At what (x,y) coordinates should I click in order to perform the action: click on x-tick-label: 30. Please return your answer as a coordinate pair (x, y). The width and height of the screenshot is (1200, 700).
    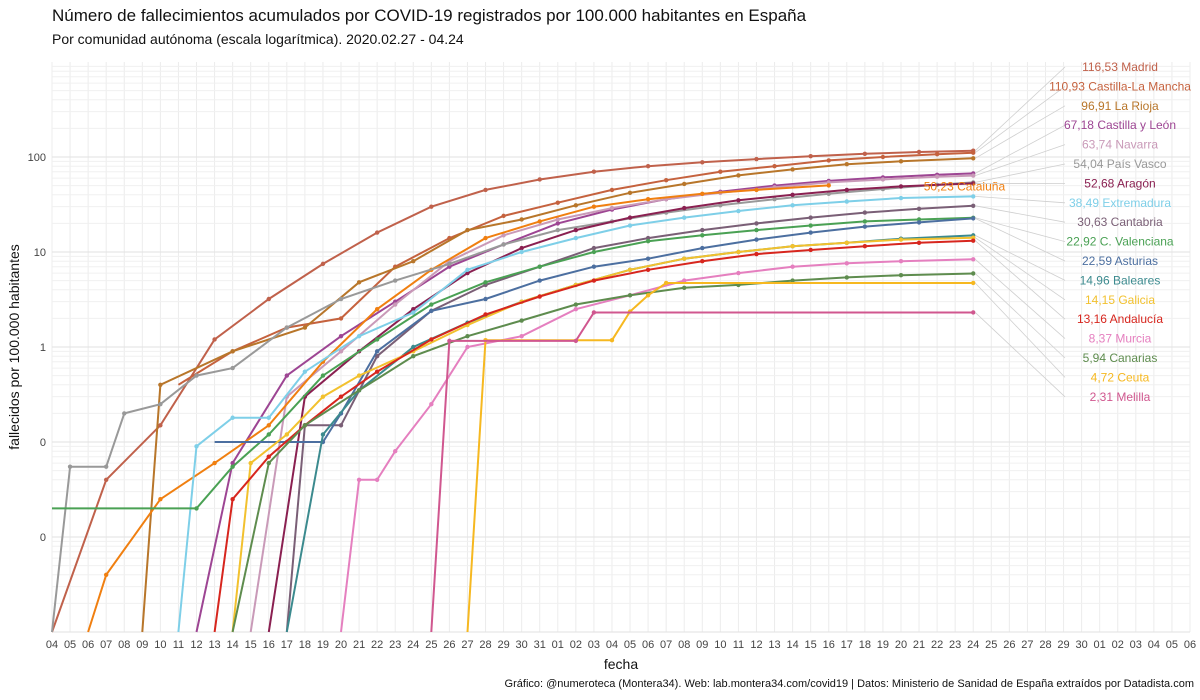
    Looking at the image, I should click on (522, 645).